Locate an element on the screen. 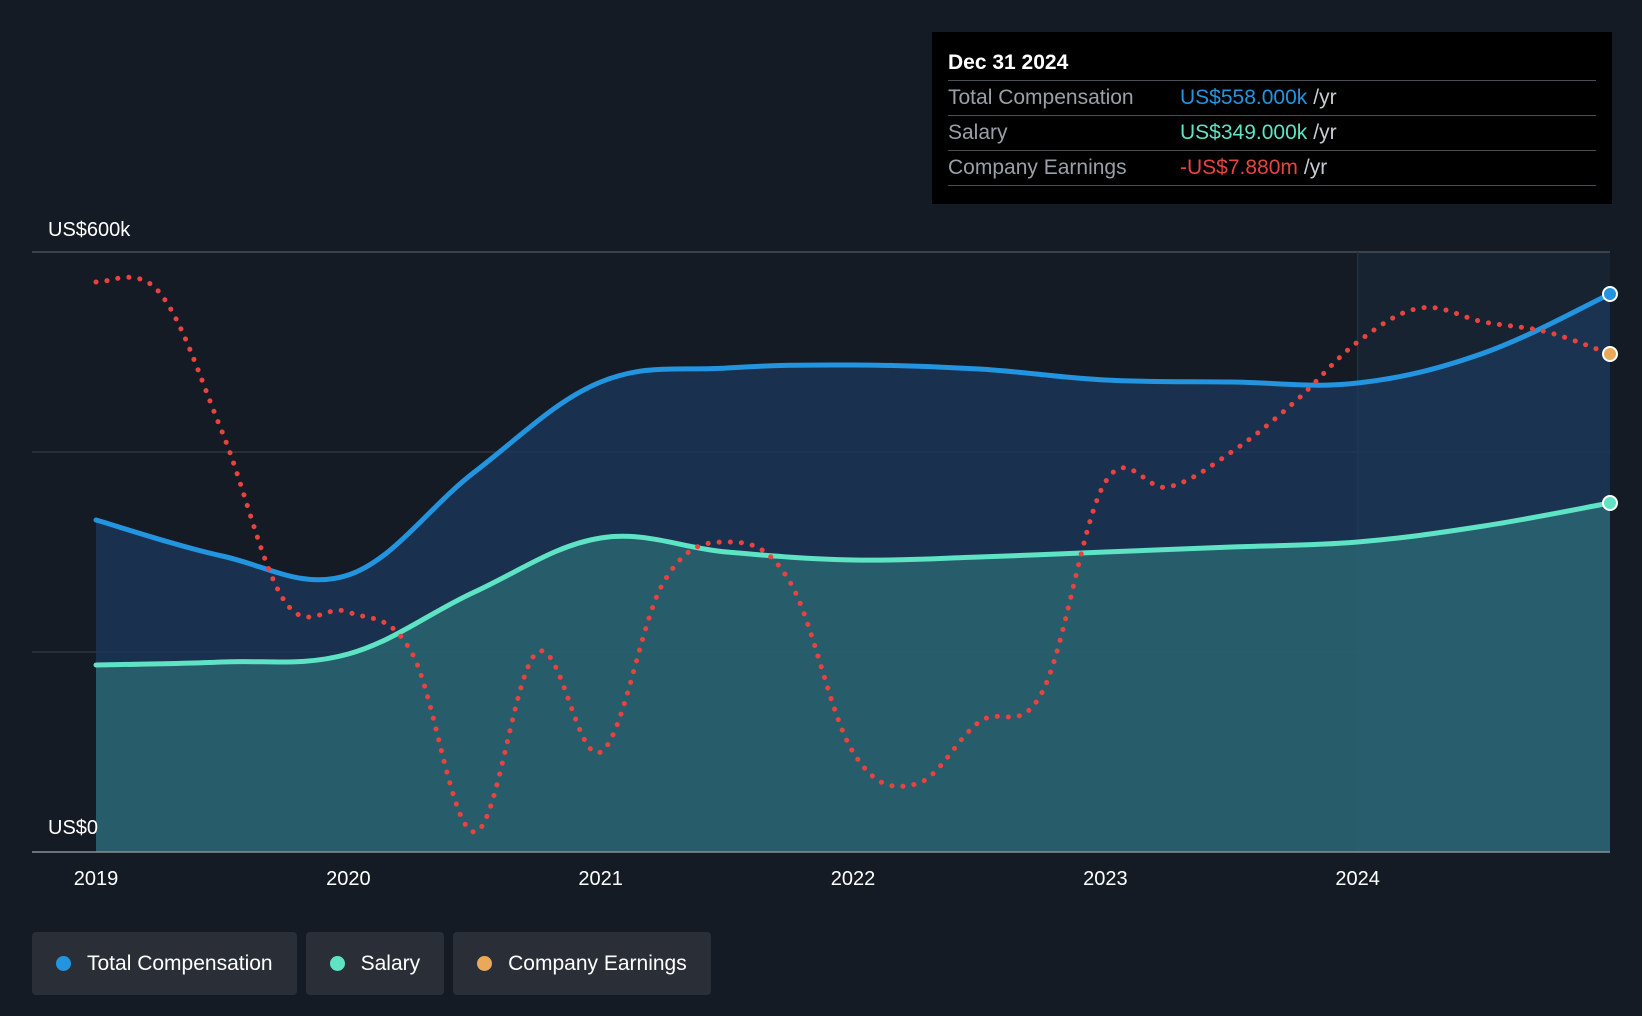 Image resolution: width=1642 pixels, height=1016 pixels. y-axis-top-label: US$600k is located at coordinates (89, 230).